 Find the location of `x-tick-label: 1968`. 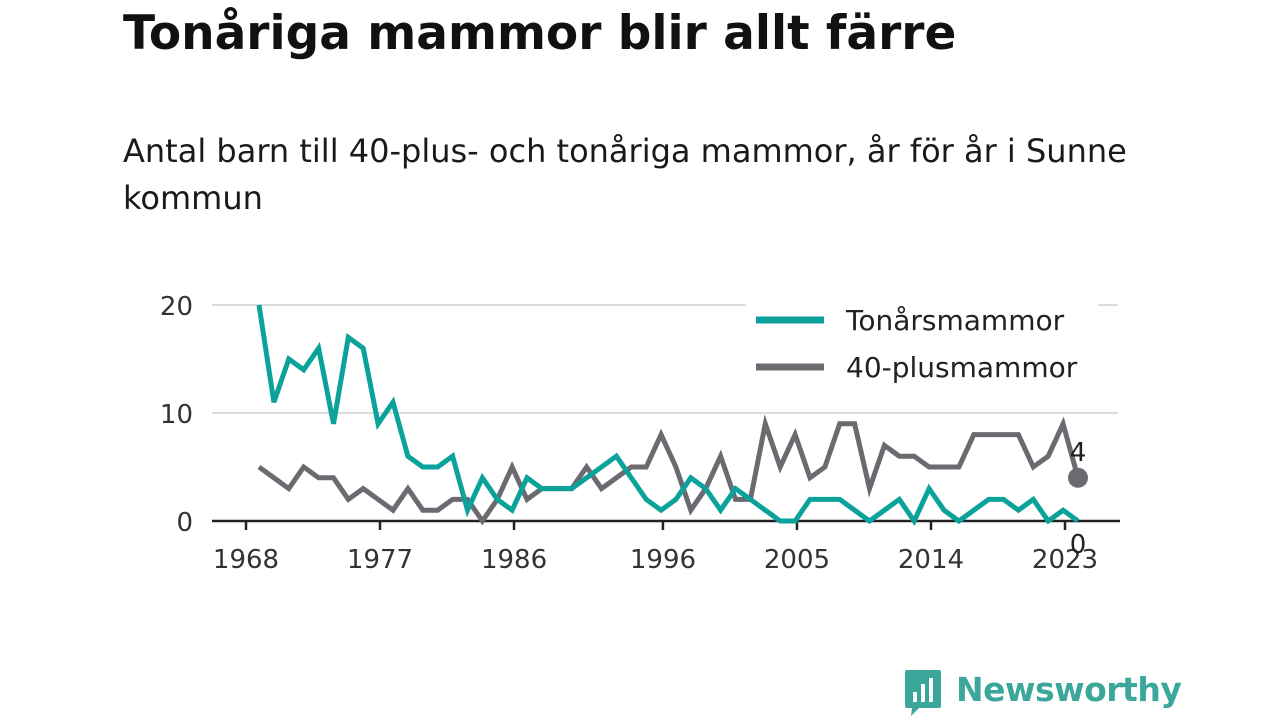

x-tick-label: 1968 is located at coordinates (246, 560).